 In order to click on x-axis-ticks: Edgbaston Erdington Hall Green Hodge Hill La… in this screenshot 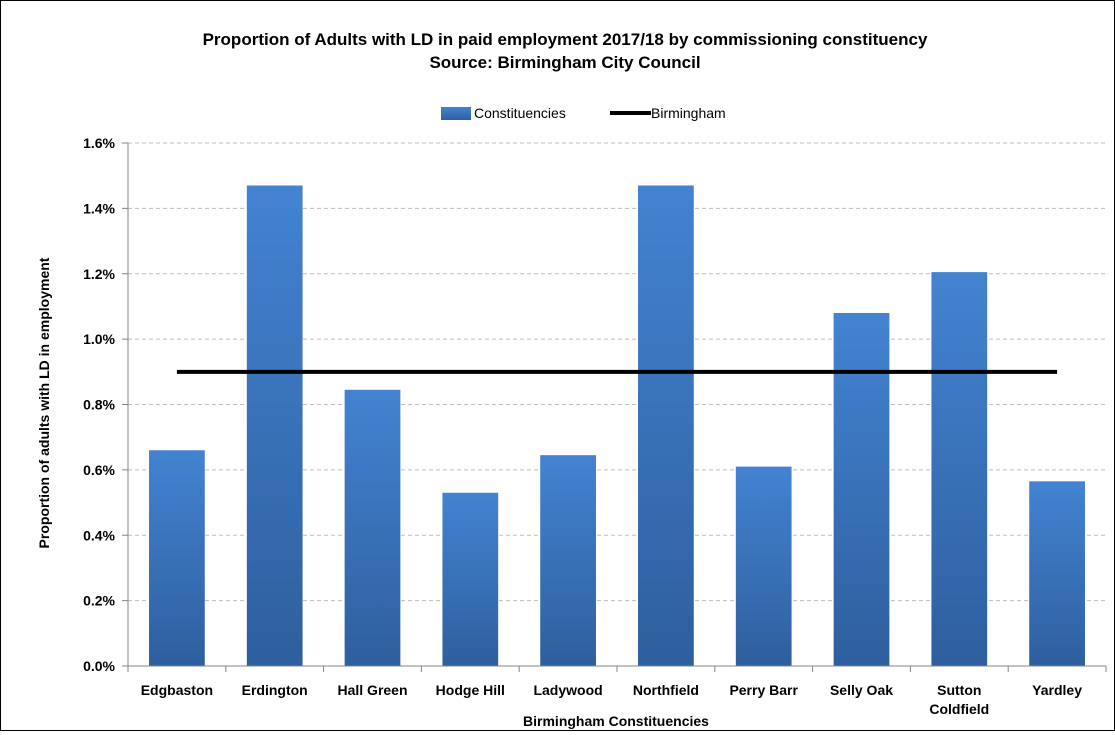, I will do `click(617, 691)`.